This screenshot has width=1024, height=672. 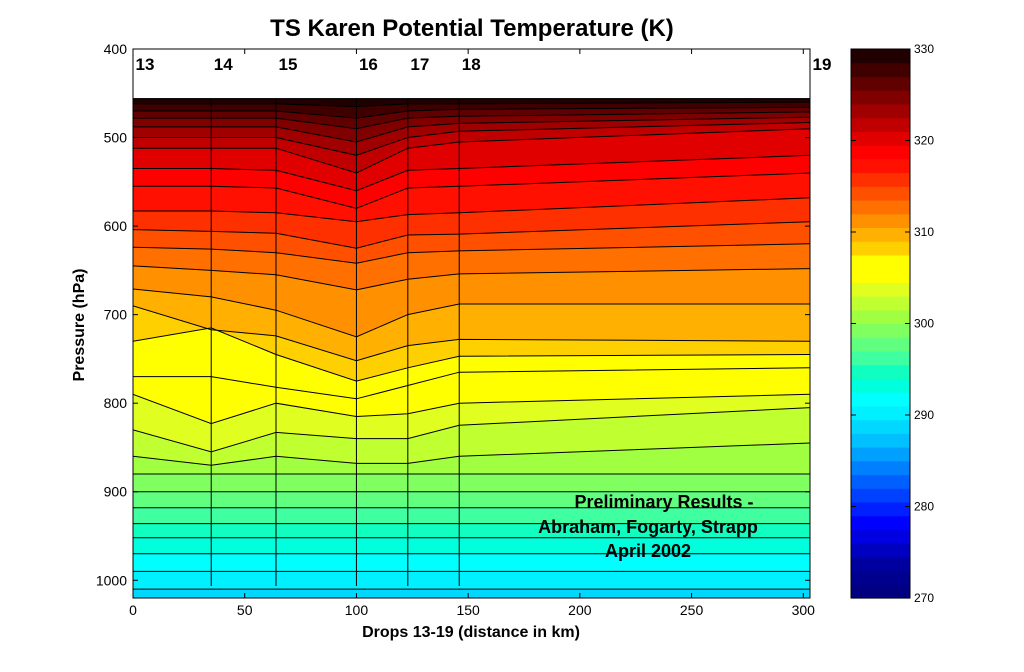 What do you see at coordinates (468, 610) in the screenshot?
I see `x-tick-label: 150` at bounding box center [468, 610].